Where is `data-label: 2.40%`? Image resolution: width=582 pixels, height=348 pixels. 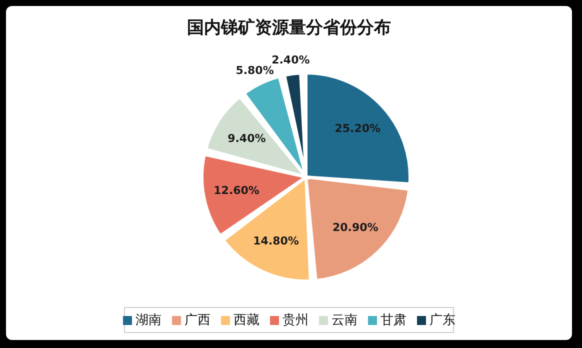
data-label: 2.40% is located at coordinates (291, 60).